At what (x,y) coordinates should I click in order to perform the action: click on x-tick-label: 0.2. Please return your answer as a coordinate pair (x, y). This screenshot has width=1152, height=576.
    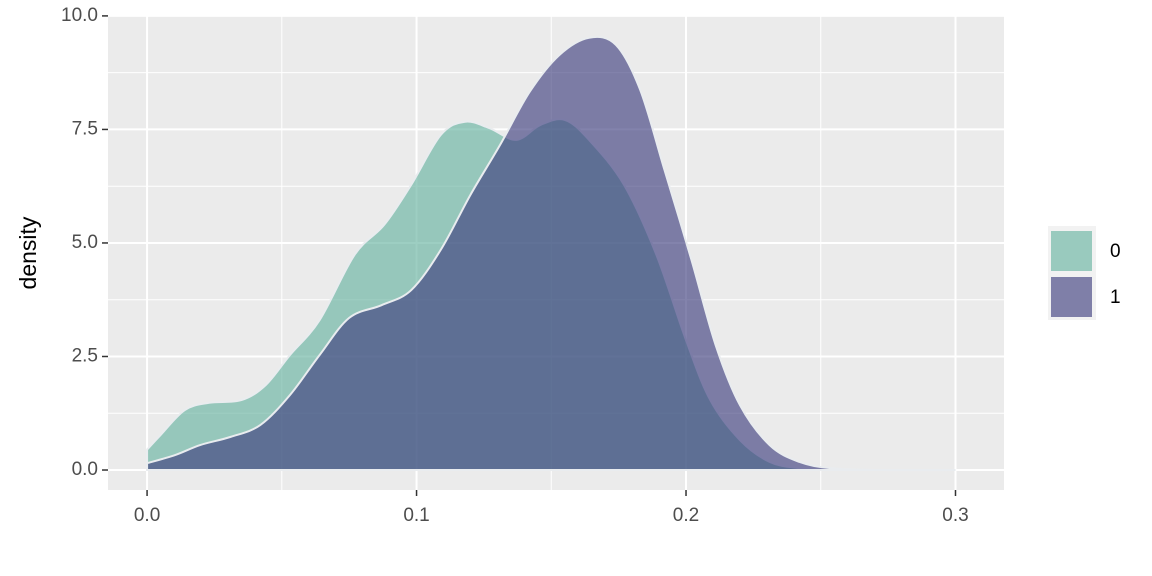
    Looking at the image, I should click on (686, 515).